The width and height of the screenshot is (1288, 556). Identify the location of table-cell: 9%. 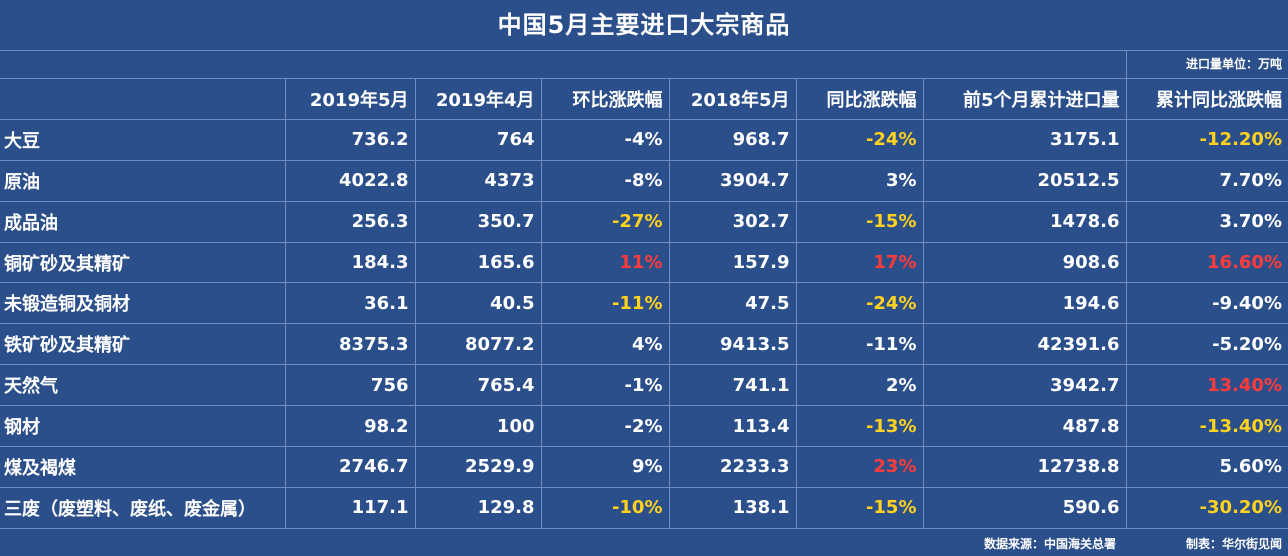
(605, 467).